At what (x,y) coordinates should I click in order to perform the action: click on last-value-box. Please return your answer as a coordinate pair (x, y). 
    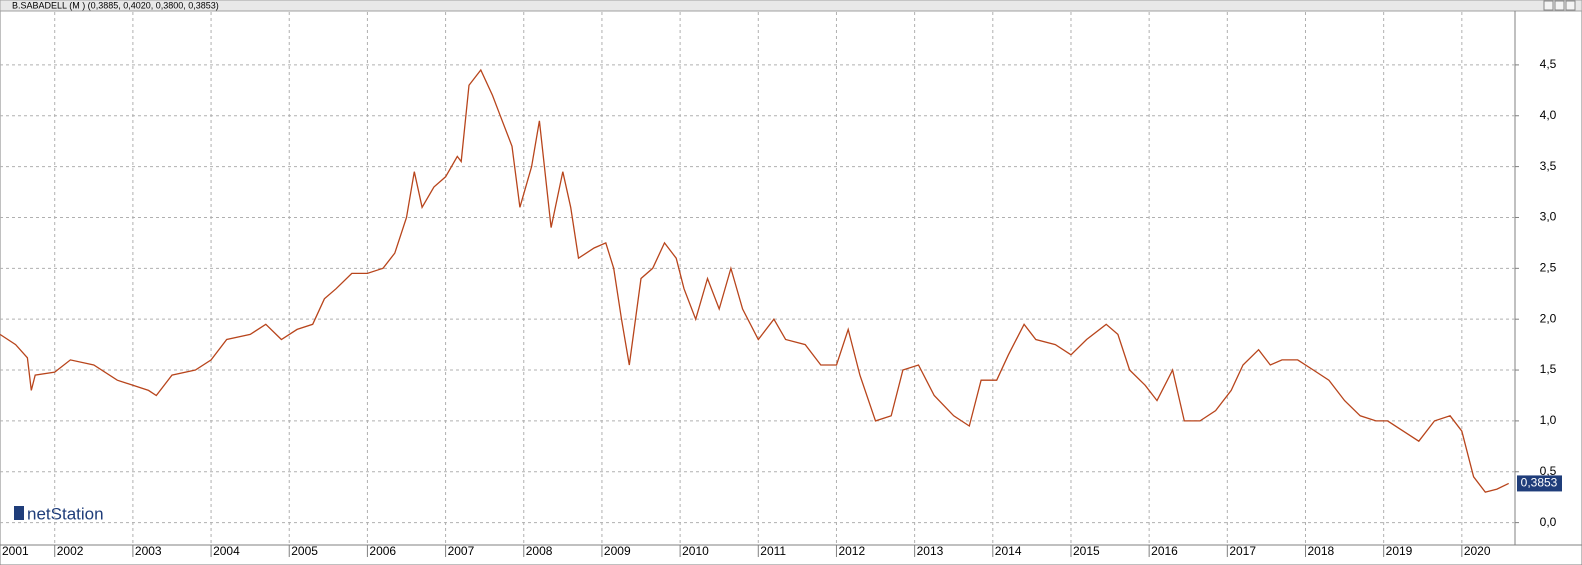
    Looking at the image, I should click on (1539, 483).